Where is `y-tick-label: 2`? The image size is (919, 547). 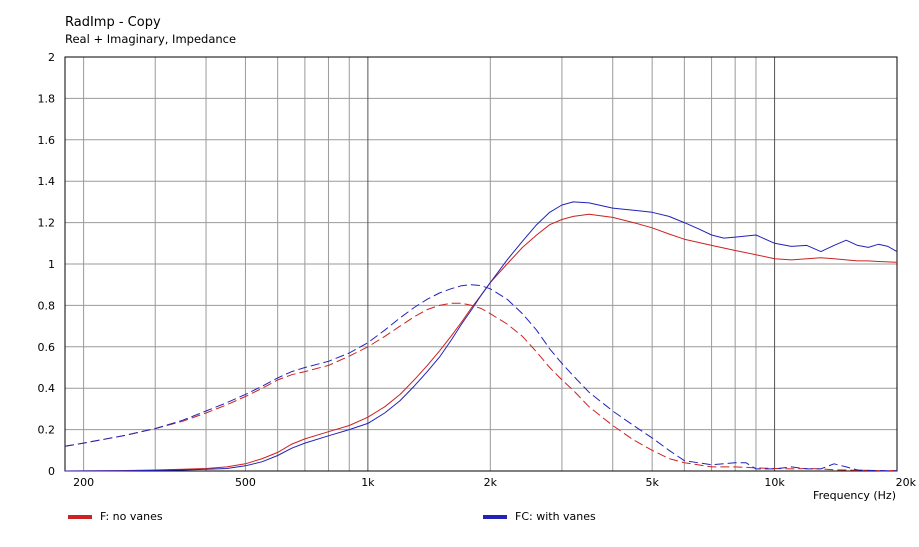 y-tick-label: 2 is located at coordinates (51, 57).